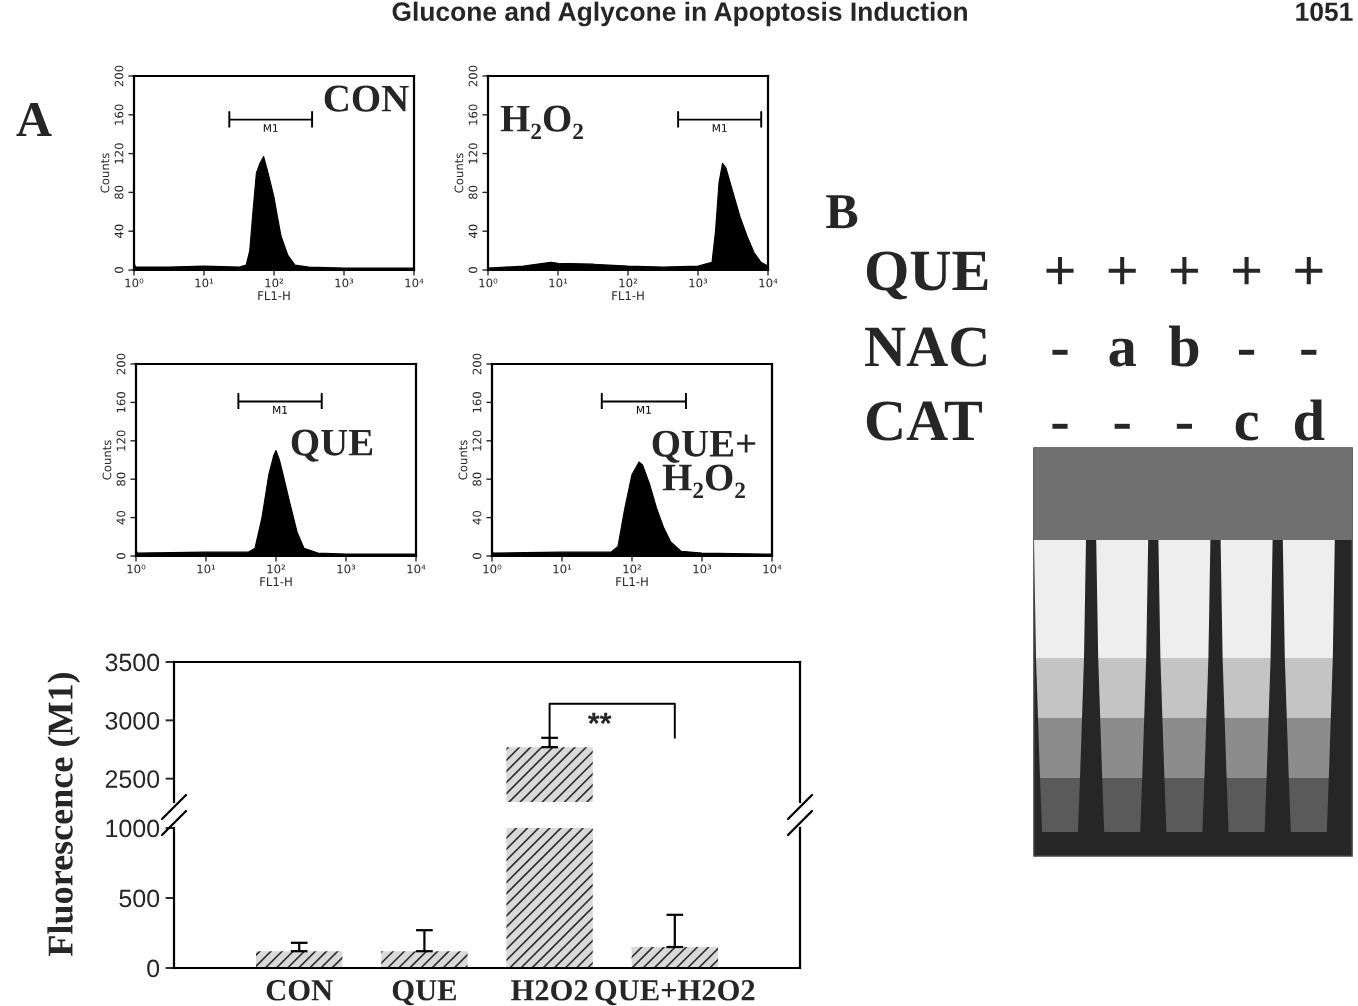  What do you see at coordinates (1122, 352) in the screenshot?
I see `text: a` at bounding box center [1122, 352].